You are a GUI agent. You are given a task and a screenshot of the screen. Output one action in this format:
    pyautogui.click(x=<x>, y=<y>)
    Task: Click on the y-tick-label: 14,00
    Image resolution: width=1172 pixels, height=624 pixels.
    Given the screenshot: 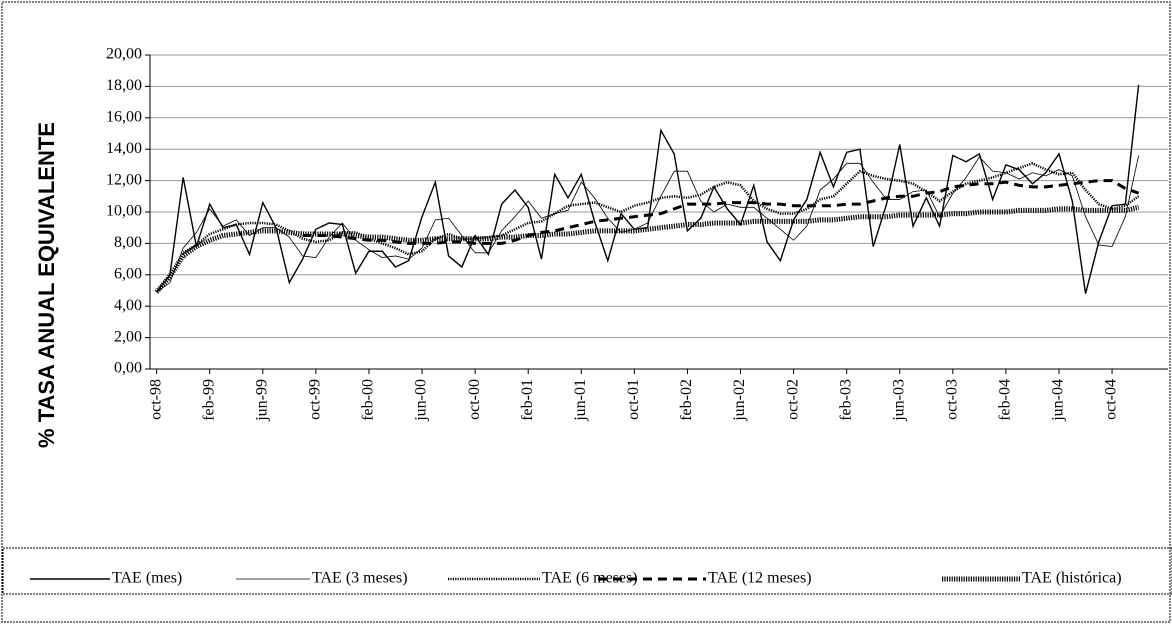 What is the action you would take?
    pyautogui.click(x=124, y=148)
    